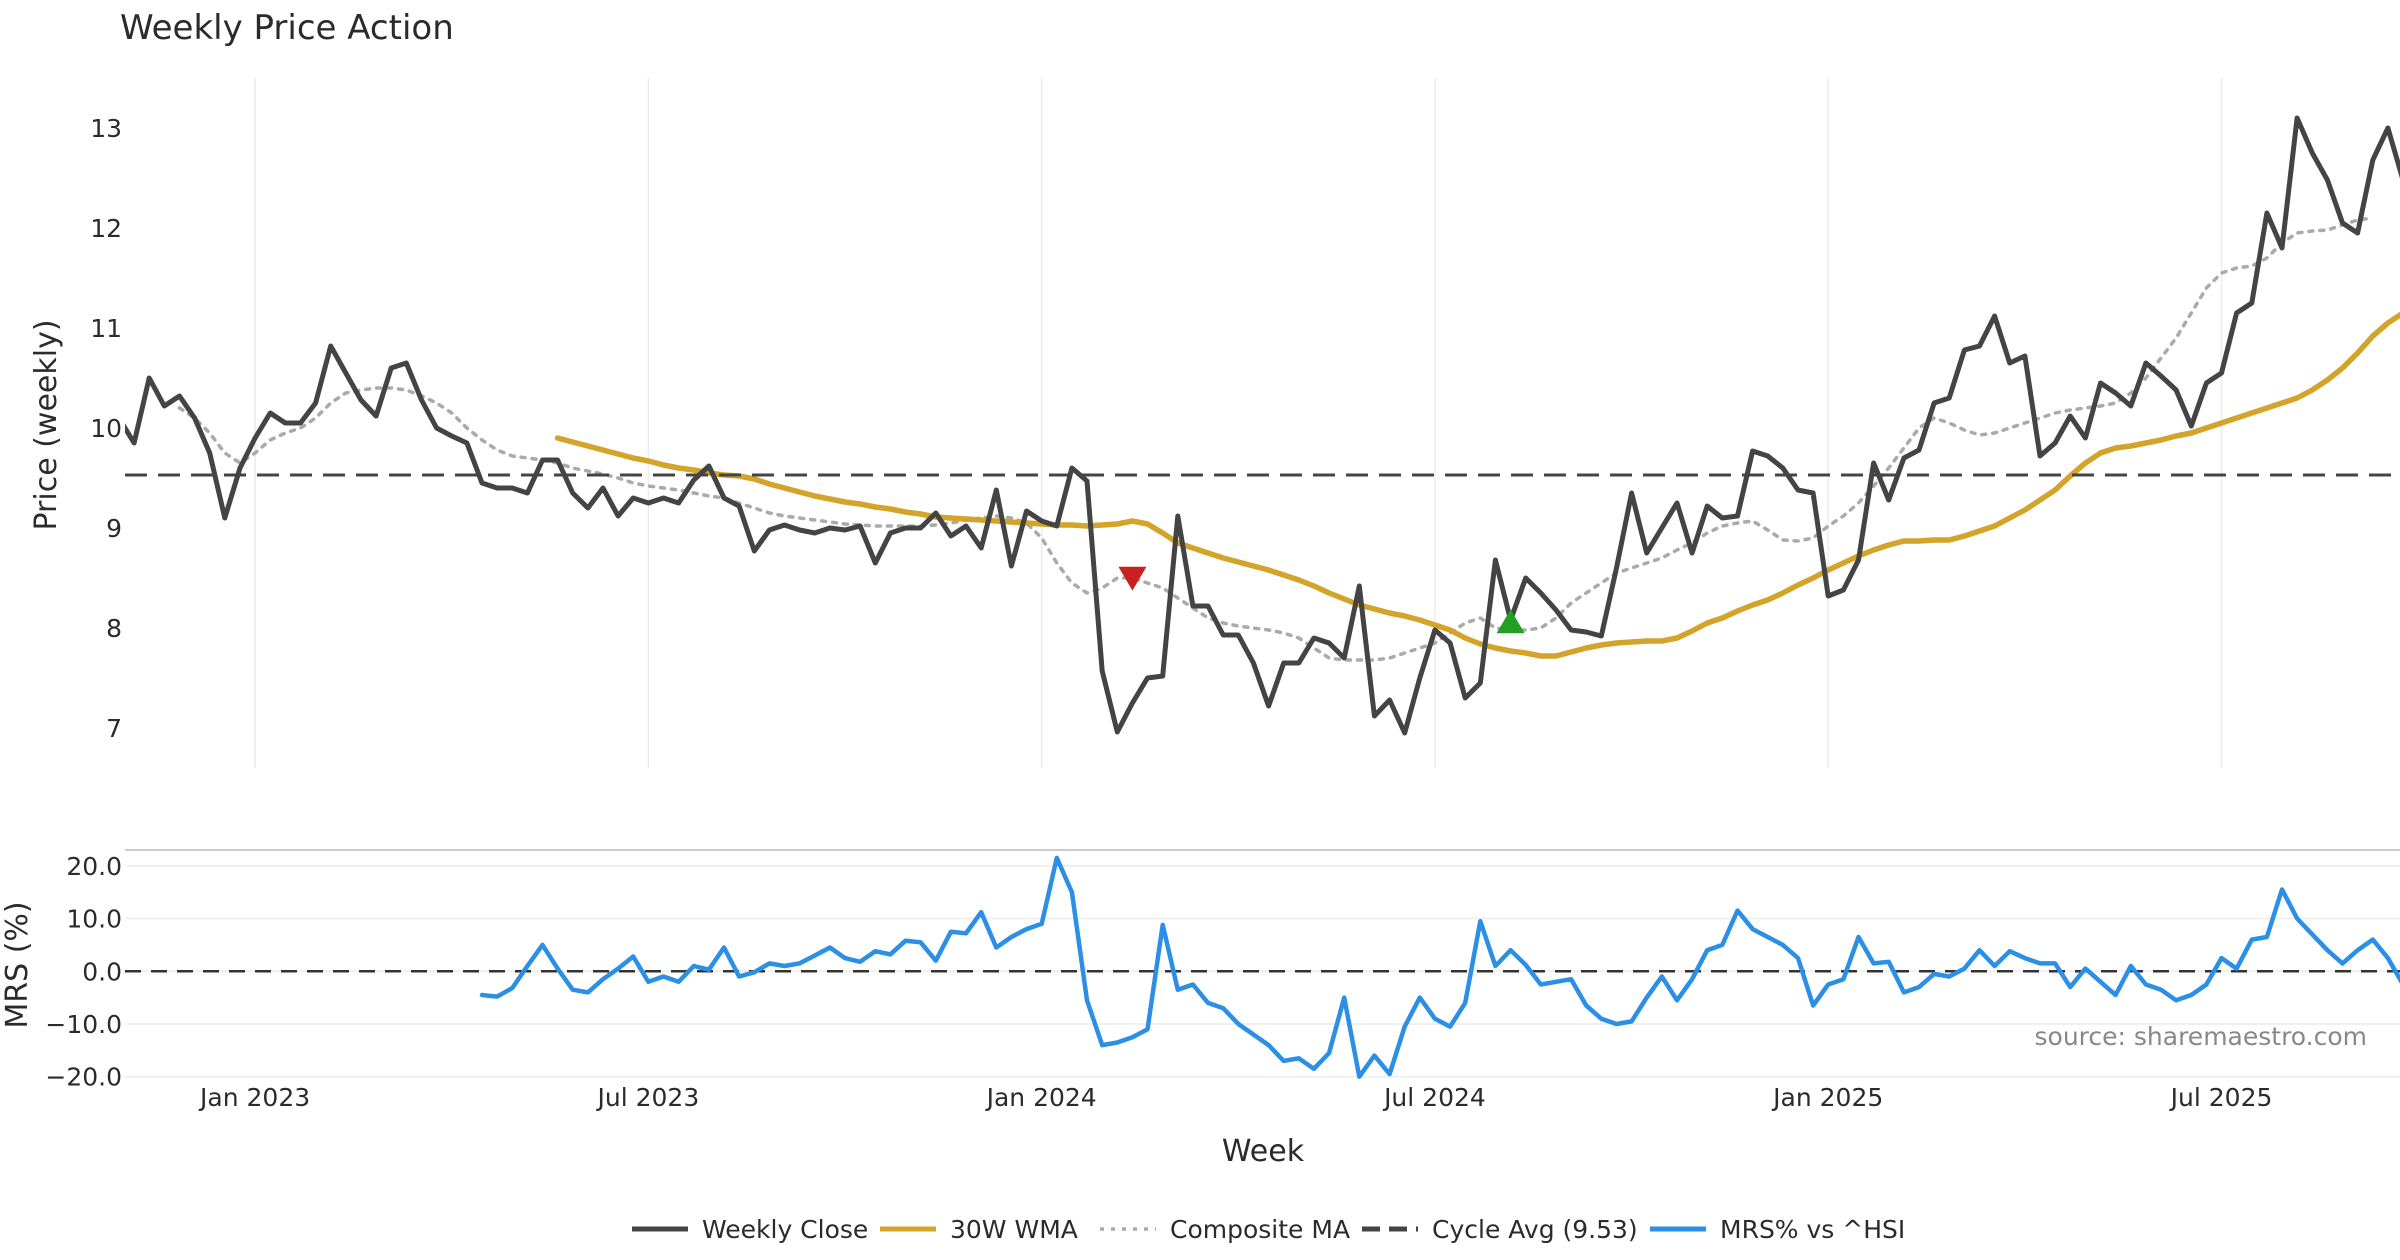 The width and height of the screenshot is (2400, 1260). I want to click on chart-title: Weekly Price Action, so click(287, 28).